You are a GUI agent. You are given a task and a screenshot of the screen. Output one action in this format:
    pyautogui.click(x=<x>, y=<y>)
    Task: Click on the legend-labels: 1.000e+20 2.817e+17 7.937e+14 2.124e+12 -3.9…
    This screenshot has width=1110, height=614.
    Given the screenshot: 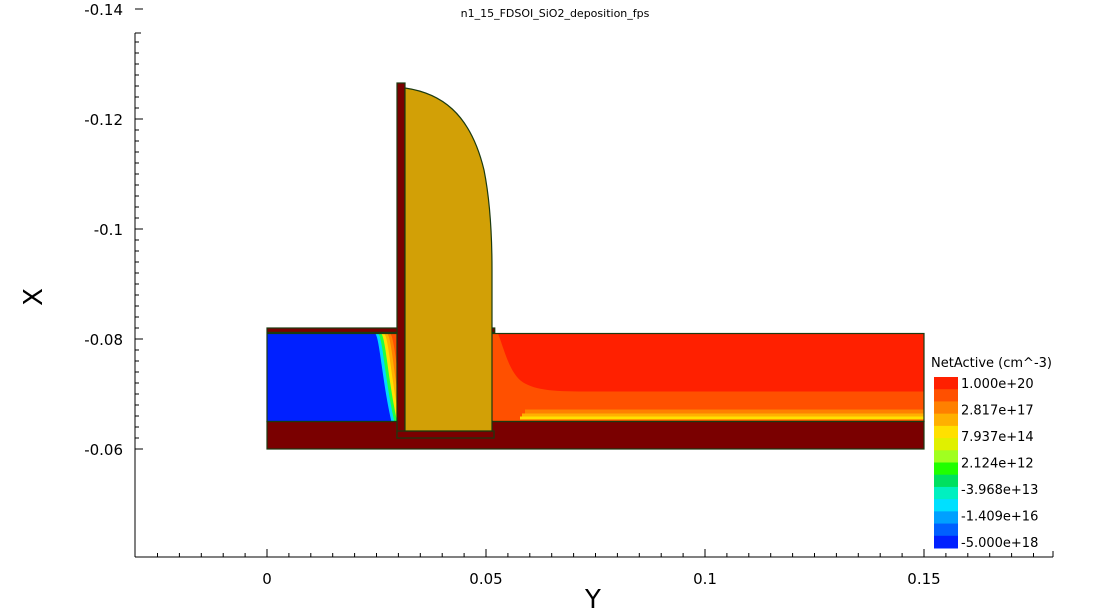 What is the action you would take?
    pyautogui.click(x=999, y=464)
    